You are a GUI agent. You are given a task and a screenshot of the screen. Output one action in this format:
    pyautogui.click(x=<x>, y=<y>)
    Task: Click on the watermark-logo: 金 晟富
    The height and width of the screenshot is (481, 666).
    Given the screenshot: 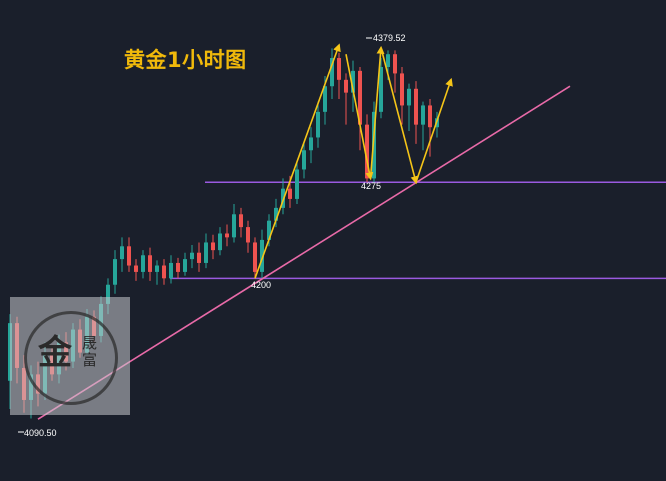 What is the action you would take?
    pyautogui.click(x=70, y=356)
    